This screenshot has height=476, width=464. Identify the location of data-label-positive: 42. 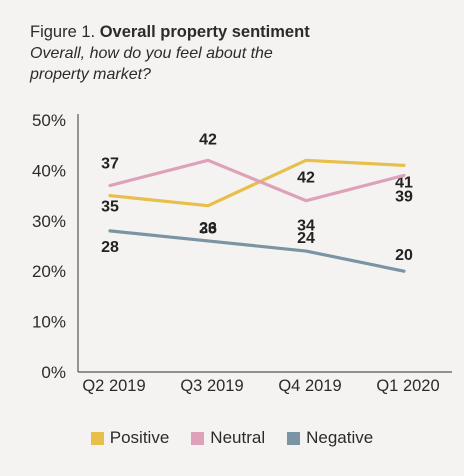
(306, 177).